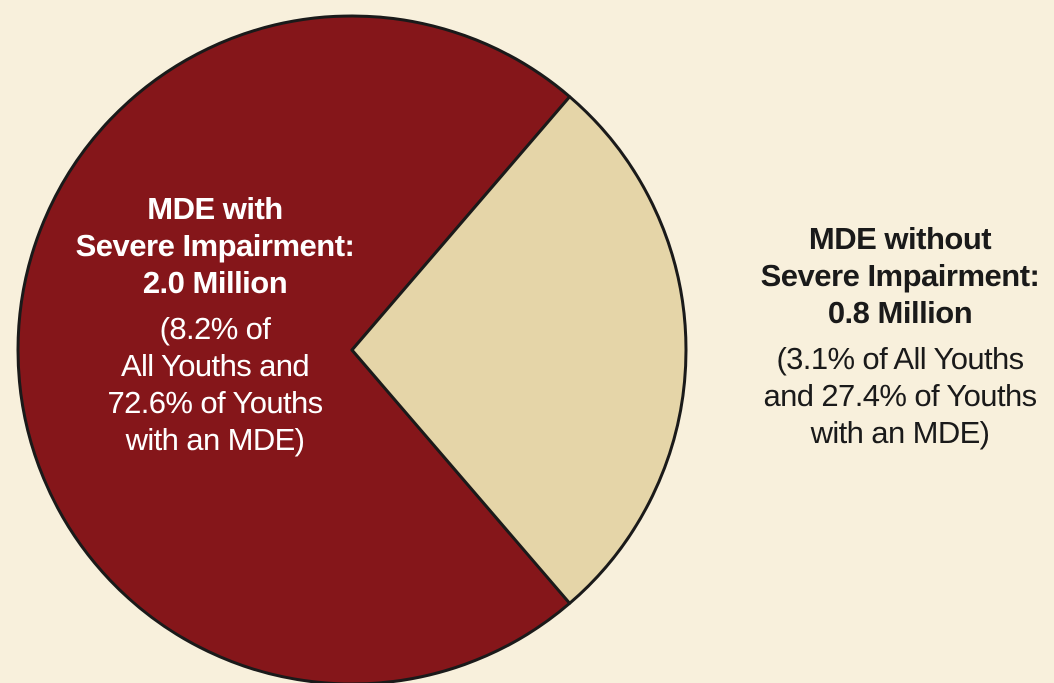  Describe the element at coordinates (215, 365) in the screenshot. I see `slice-sub-line2: All Youths and` at that location.